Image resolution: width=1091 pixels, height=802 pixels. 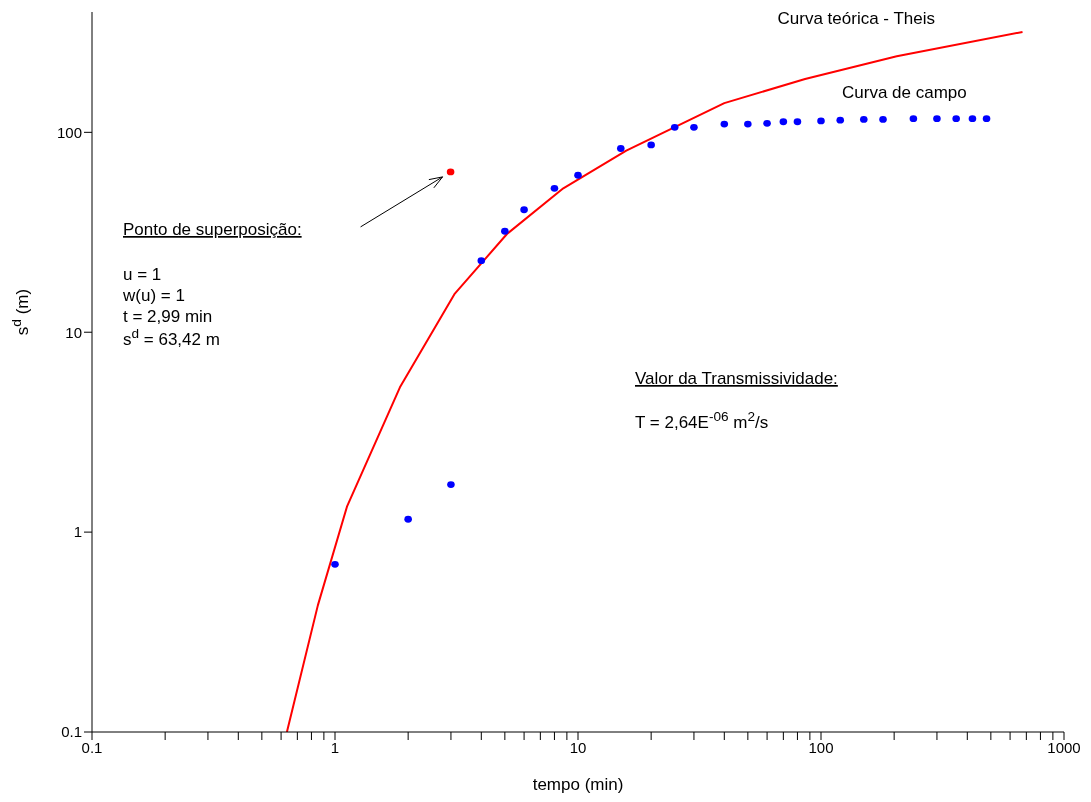 What do you see at coordinates (77, 532) in the screenshot?
I see `y-tick-label: 1` at bounding box center [77, 532].